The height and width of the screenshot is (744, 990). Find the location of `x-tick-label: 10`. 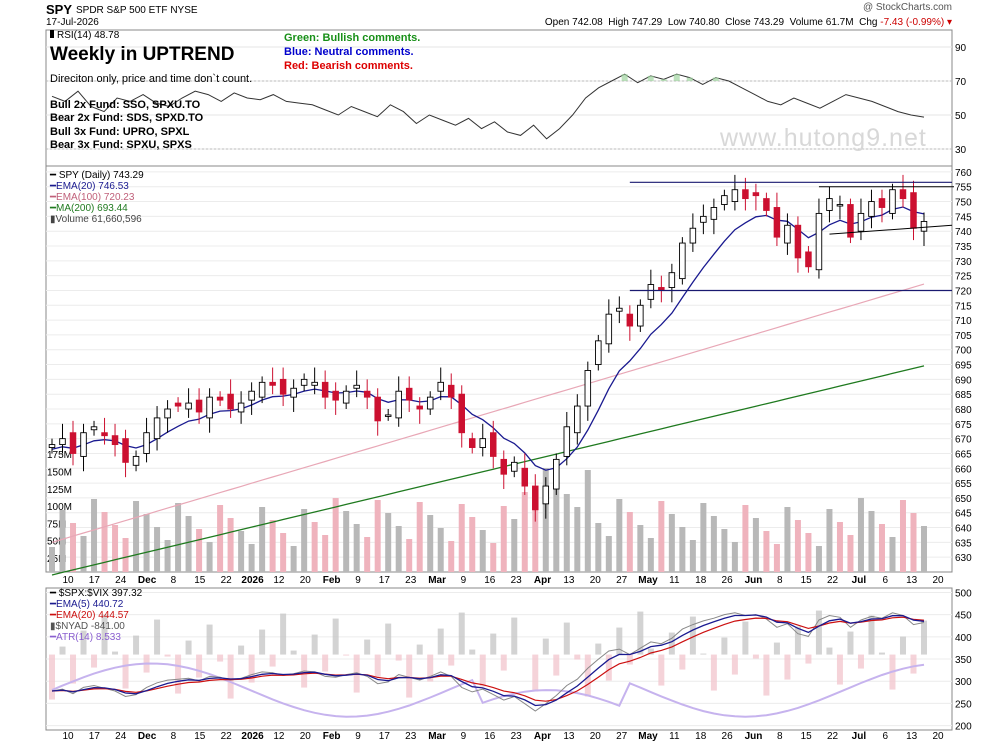

x-tick-label: 10 is located at coordinates (68, 736).